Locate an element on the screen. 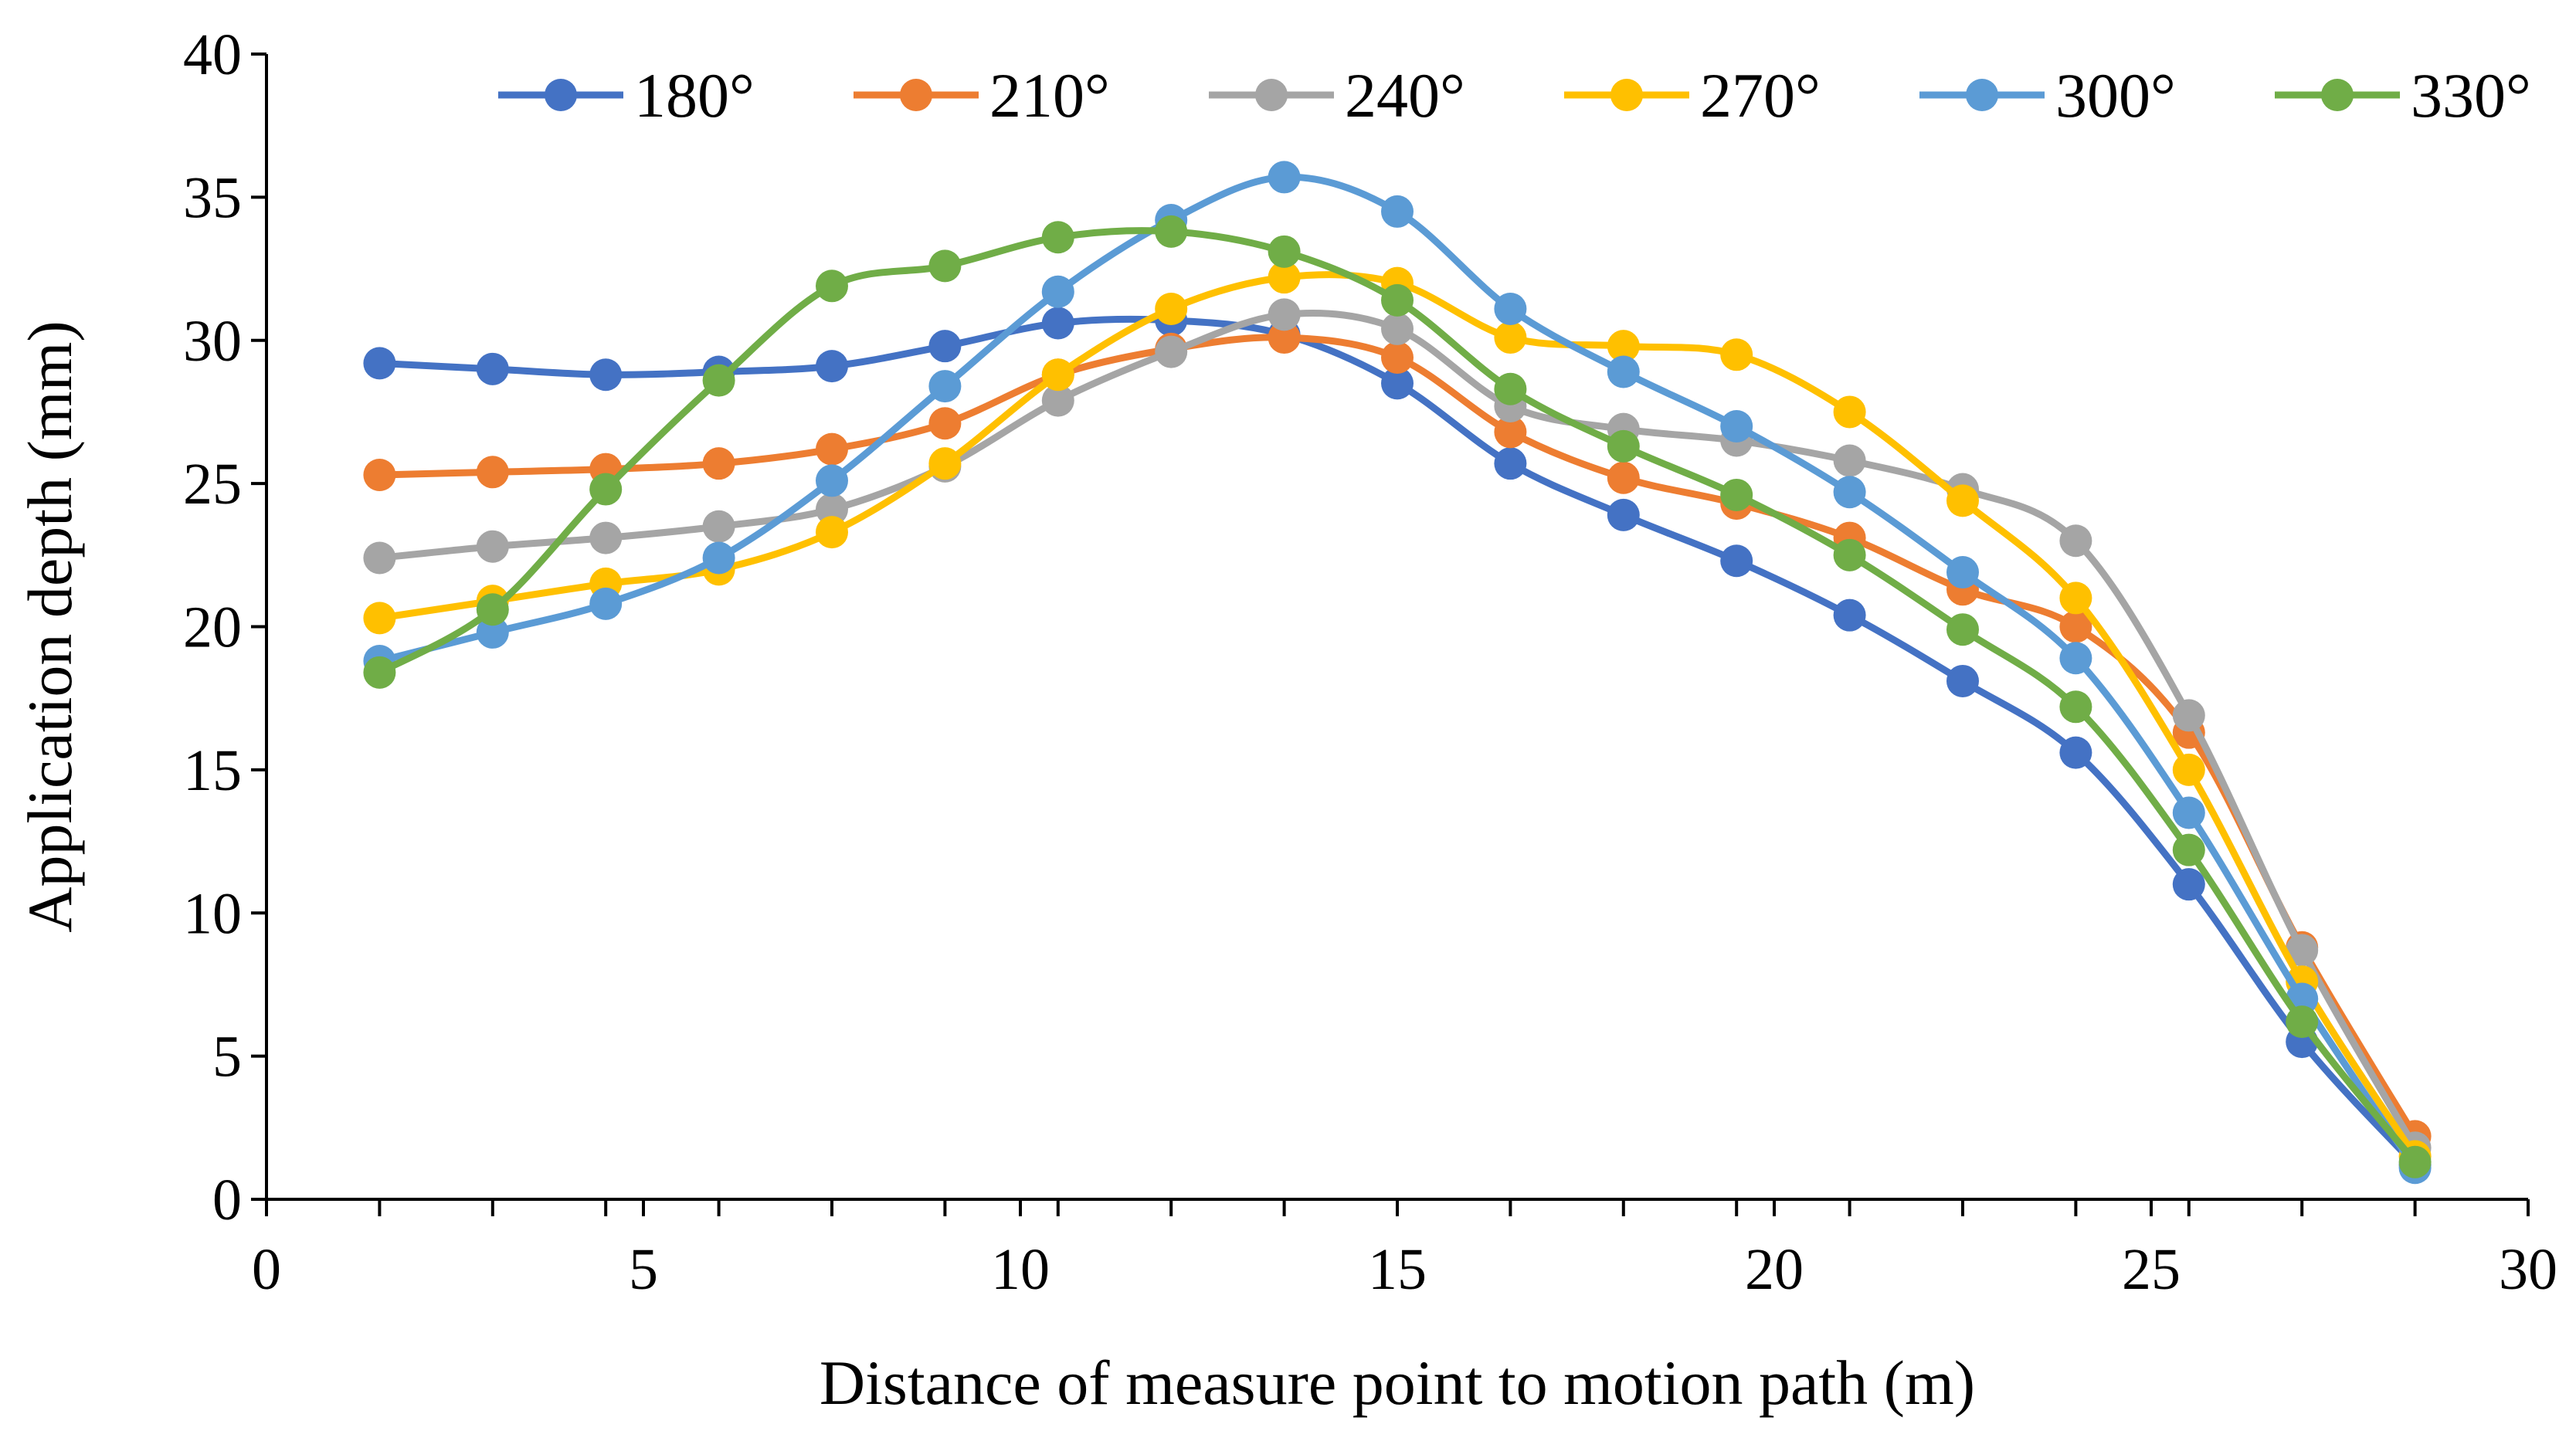  legend-label: 210° is located at coordinates (1049, 95).